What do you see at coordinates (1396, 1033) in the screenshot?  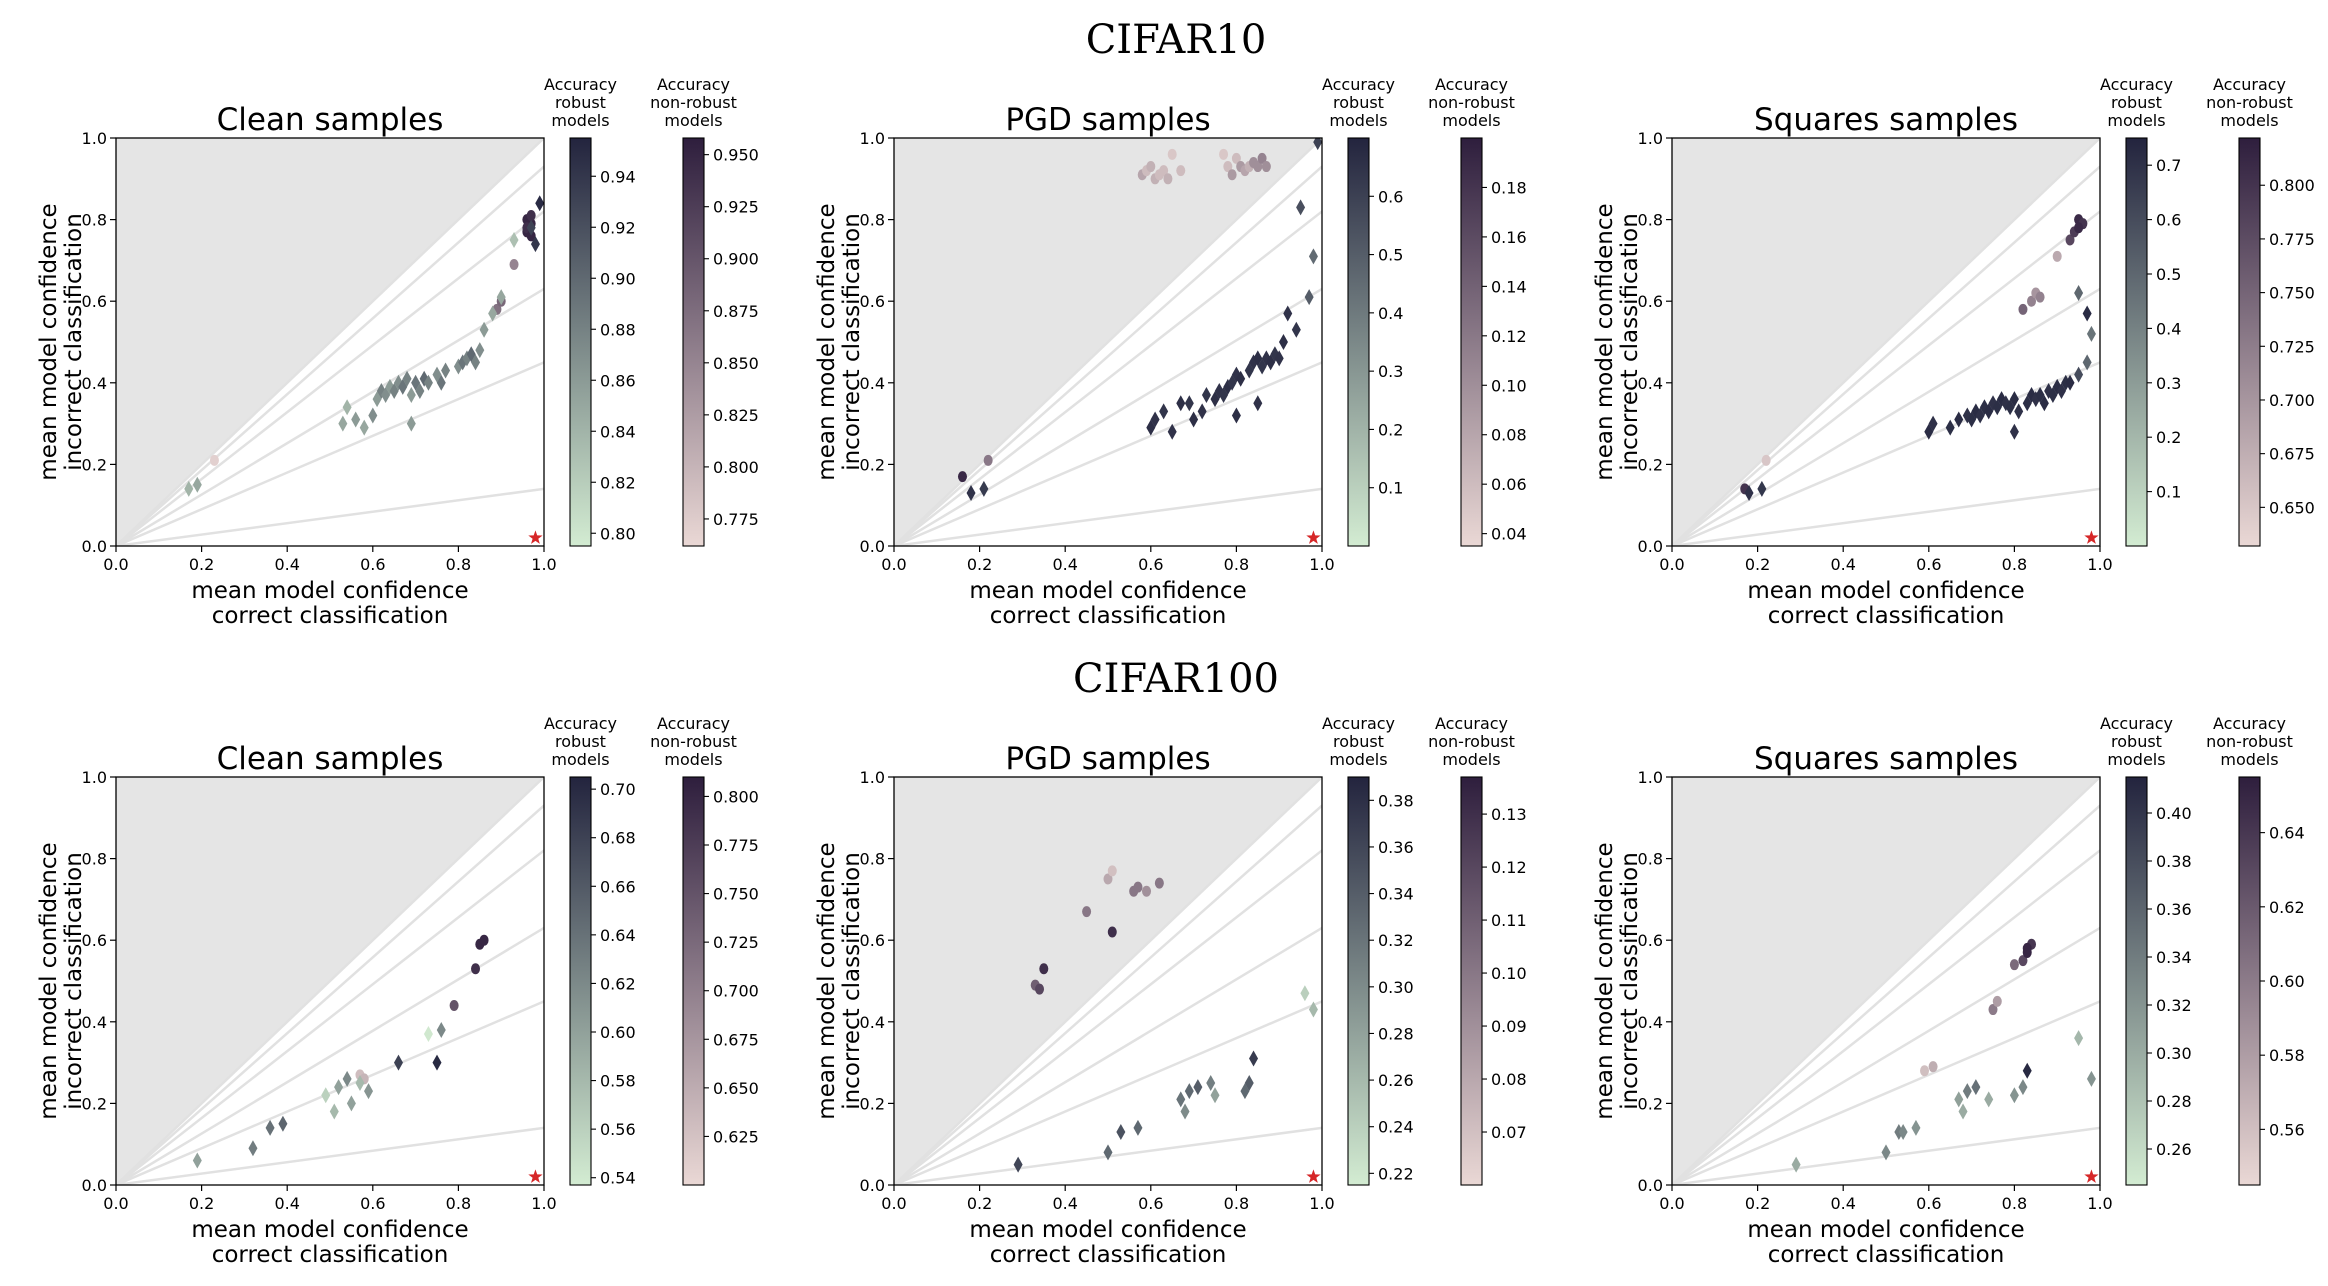 I see `colorbar-tick-label: 0.28` at bounding box center [1396, 1033].